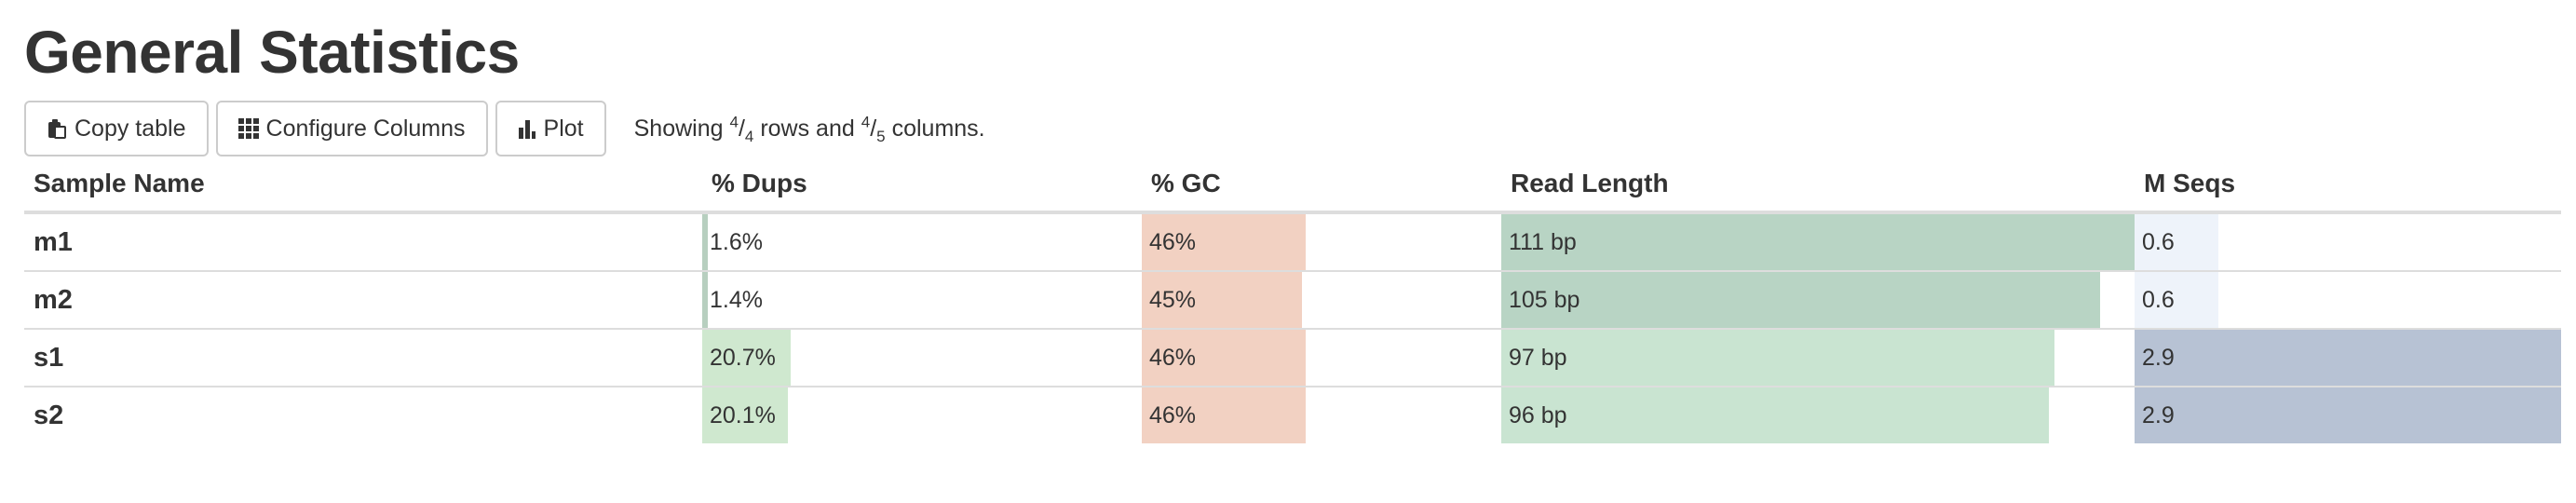  Describe the element at coordinates (130, 128) in the screenshot. I see `copy-table-label: Copy table` at that location.